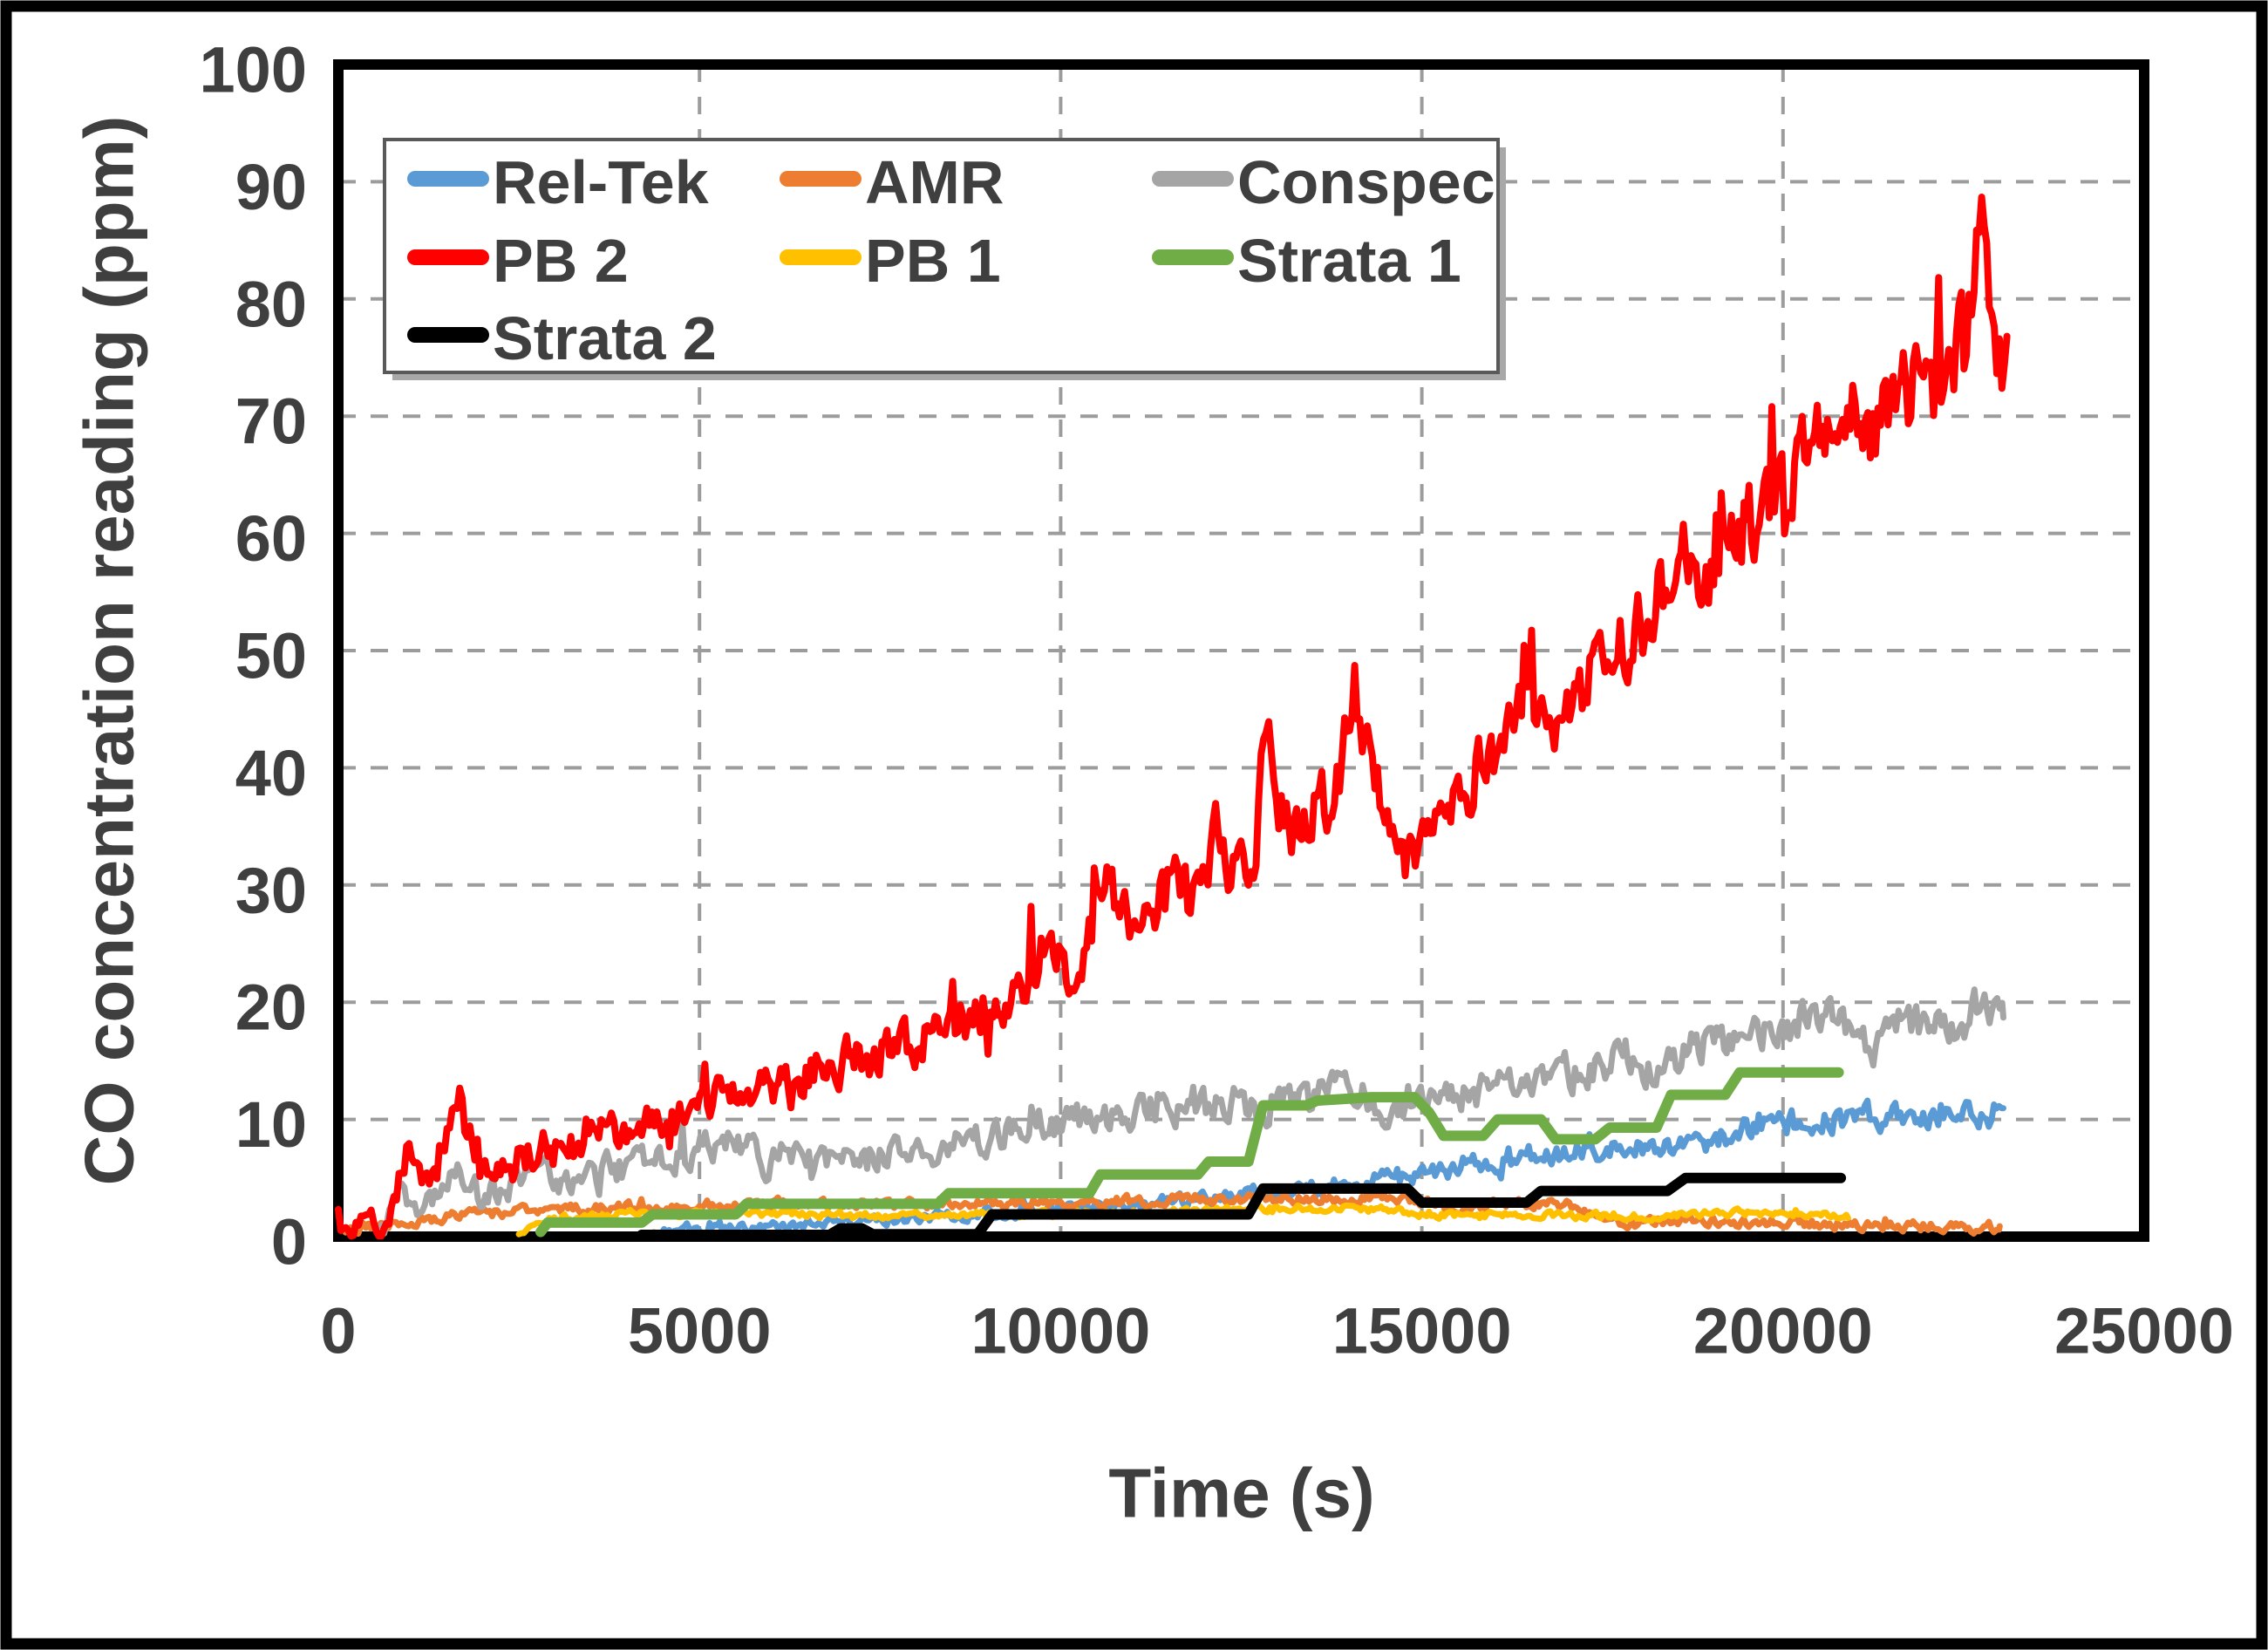 The height and width of the screenshot is (1650, 2268). I want to click on legend-box, so click(941, 256).